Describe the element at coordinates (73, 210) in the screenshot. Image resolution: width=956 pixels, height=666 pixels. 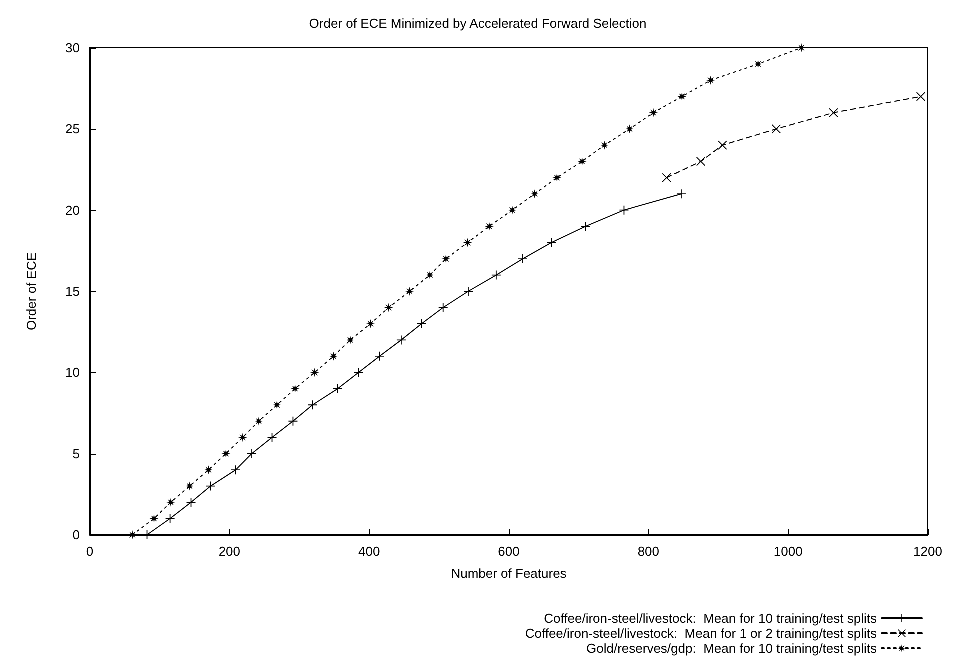
I see `y-tick-label: 20` at that location.